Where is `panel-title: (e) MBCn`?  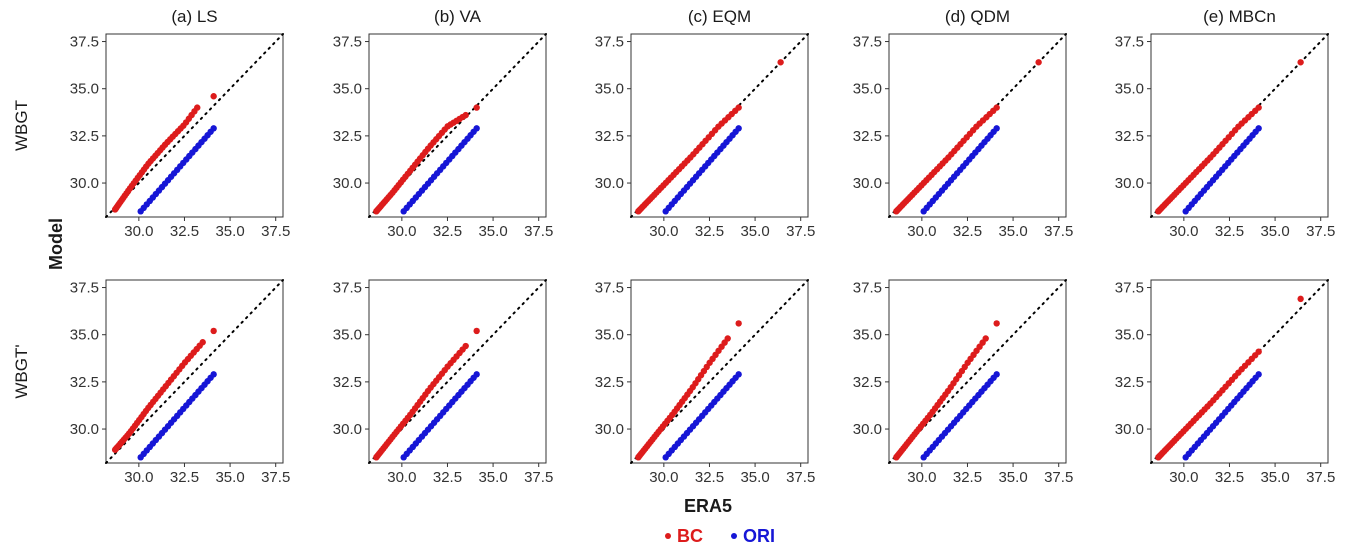
panel-title: (e) MBCn is located at coordinates (1239, 16).